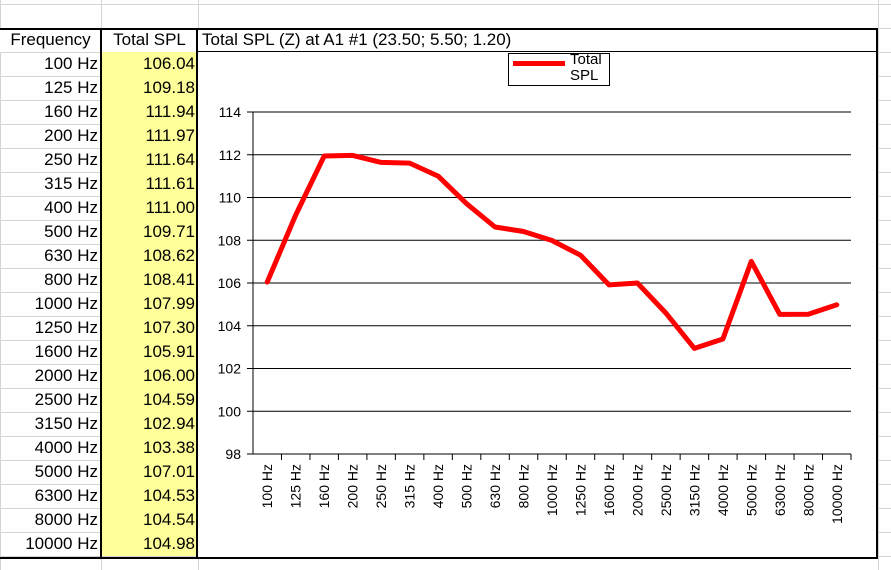 This screenshot has width=891, height=570. Describe the element at coordinates (66, 327) in the screenshot. I see `frequency-cell: 1250 Hz` at that location.